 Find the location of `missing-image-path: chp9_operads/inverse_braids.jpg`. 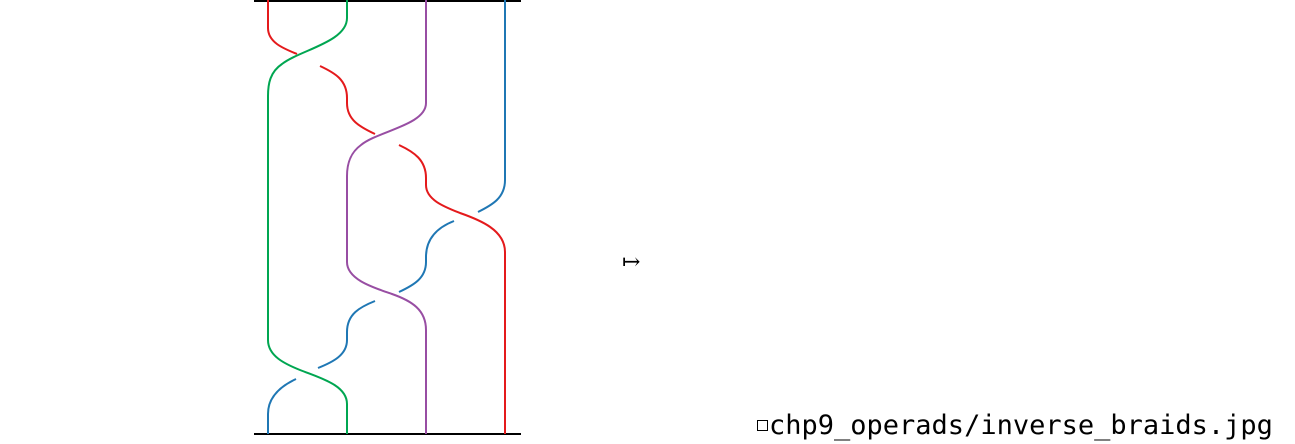

missing-image-path: chp9_operads/inverse_braids.jpg is located at coordinates (1021, 425).